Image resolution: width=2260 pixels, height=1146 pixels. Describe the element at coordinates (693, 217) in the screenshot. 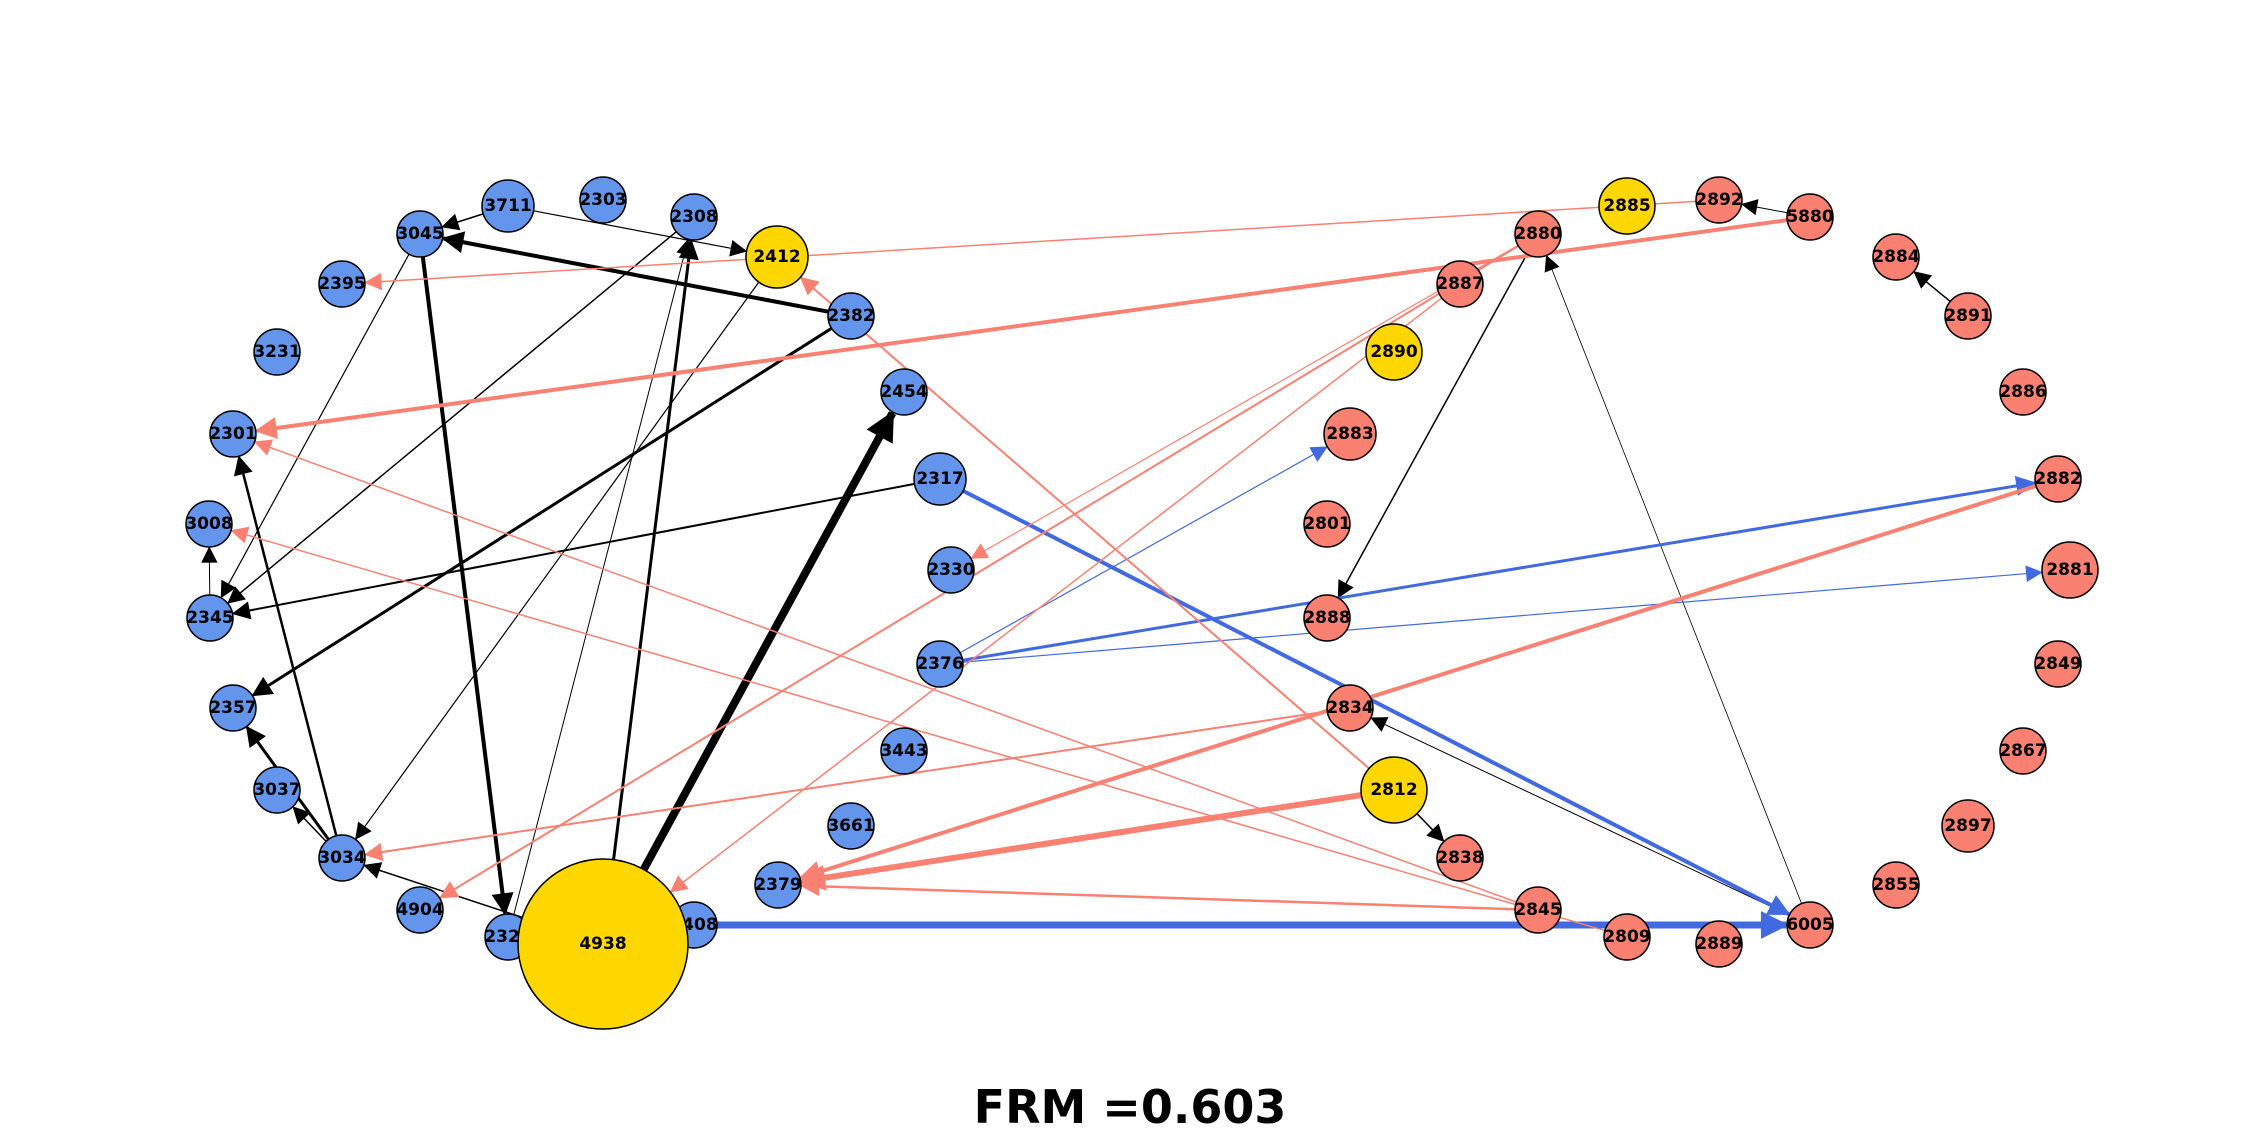

I see `node-label: 2308` at that location.